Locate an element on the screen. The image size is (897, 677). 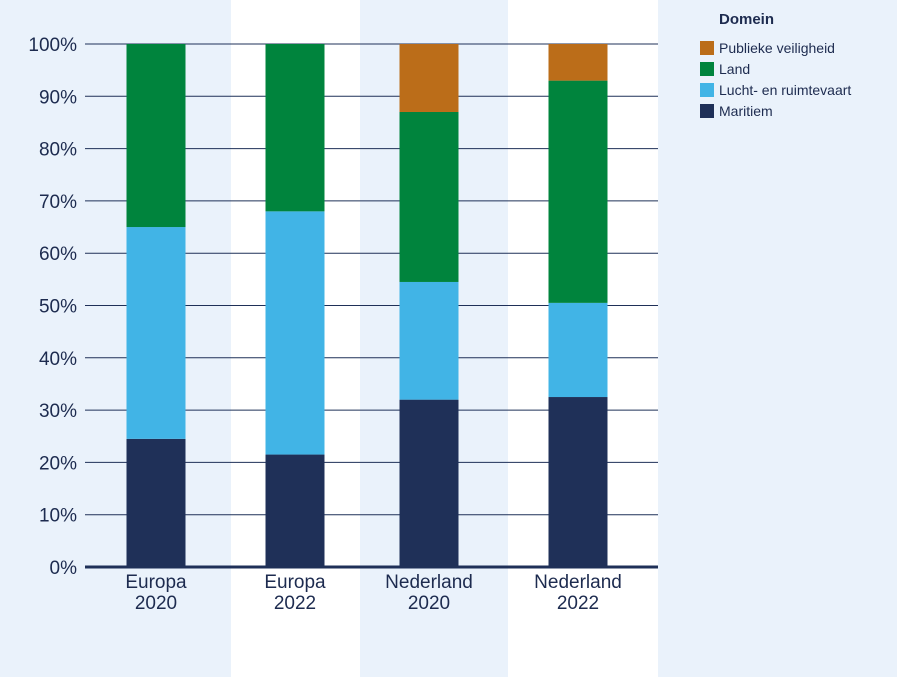
y-tick-label: 70% is located at coordinates (58, 202).